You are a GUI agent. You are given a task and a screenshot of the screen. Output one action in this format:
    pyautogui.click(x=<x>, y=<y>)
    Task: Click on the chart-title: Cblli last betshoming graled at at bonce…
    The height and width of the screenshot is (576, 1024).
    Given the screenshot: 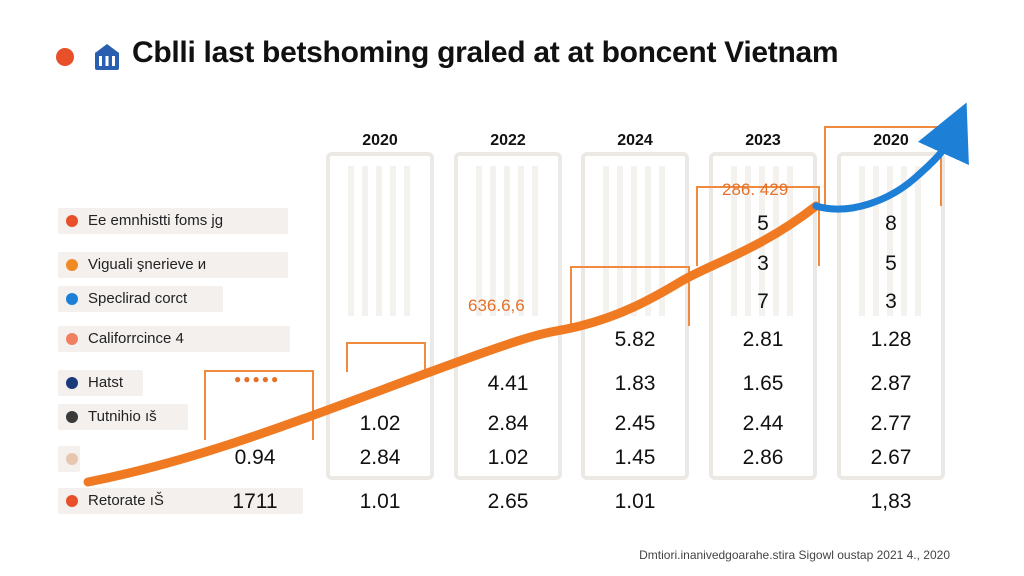 What is the action you would take?
    pyautogui.click(x=485, y=52)
    